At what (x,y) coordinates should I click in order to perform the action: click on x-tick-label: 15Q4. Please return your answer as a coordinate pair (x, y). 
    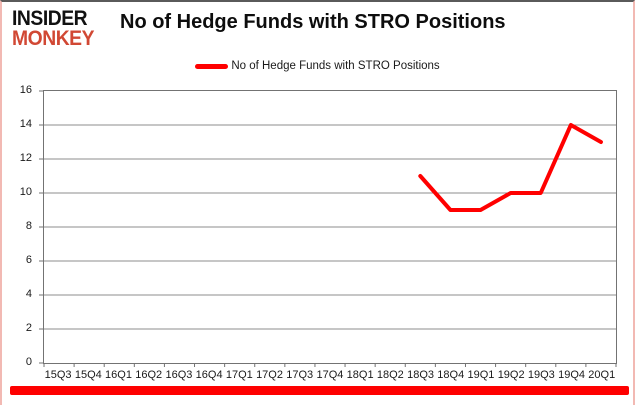
    Looking at the image, I should click on (88, 375).